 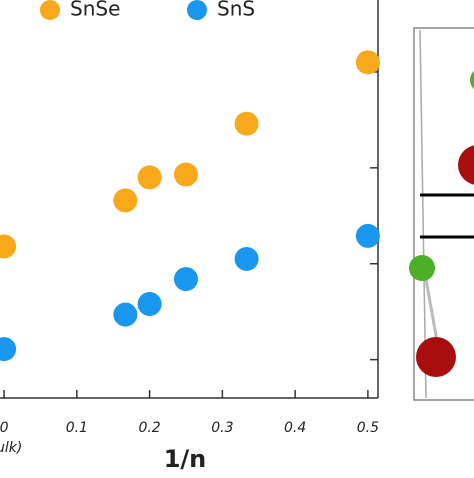 I want to click on structure-frame, so click(x=443, y=214).